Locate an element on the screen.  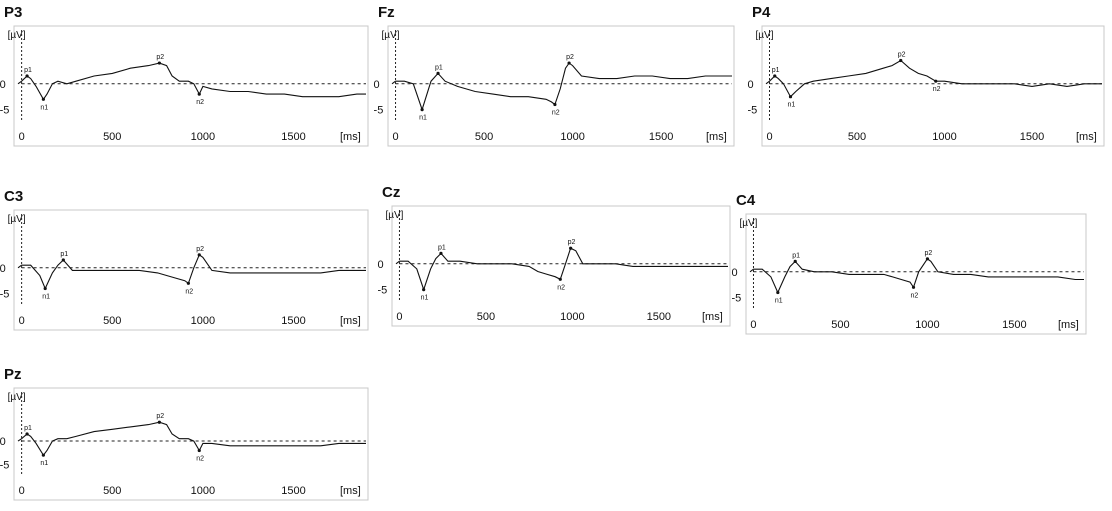
erp-panel-cz: Cz [µV] [ms] 0 -5 0 500 1000 1500 n1 p1 n2 p2 is located at coordinates (555, 259).